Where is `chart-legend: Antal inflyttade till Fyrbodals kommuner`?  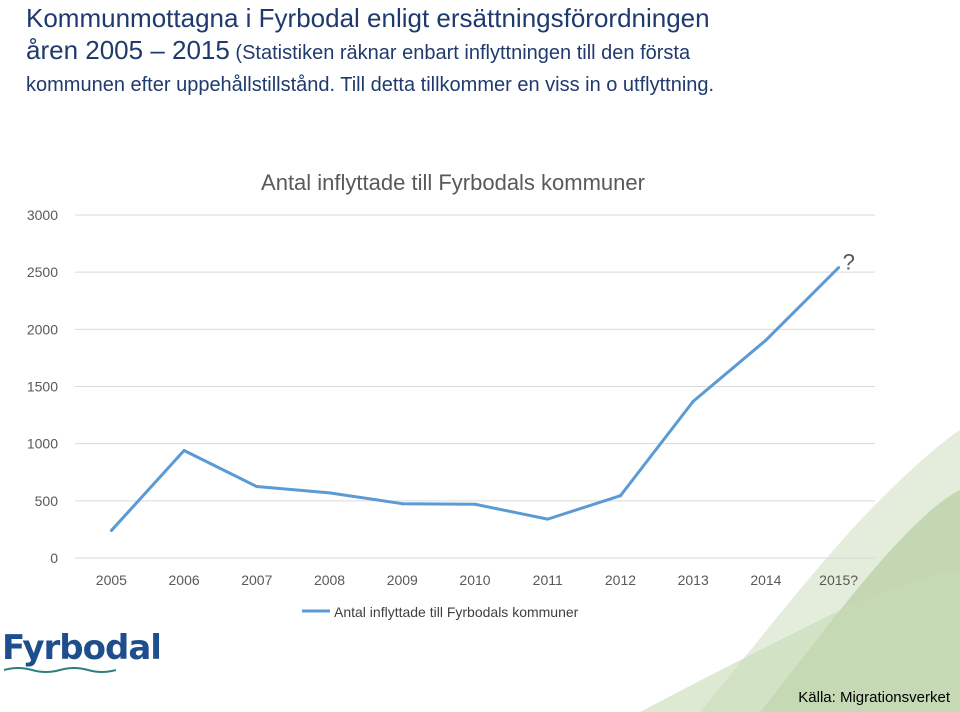
chart-legend: Antal inflyttade till Fyrbodals kommuner is located at coordinates (440, 612).